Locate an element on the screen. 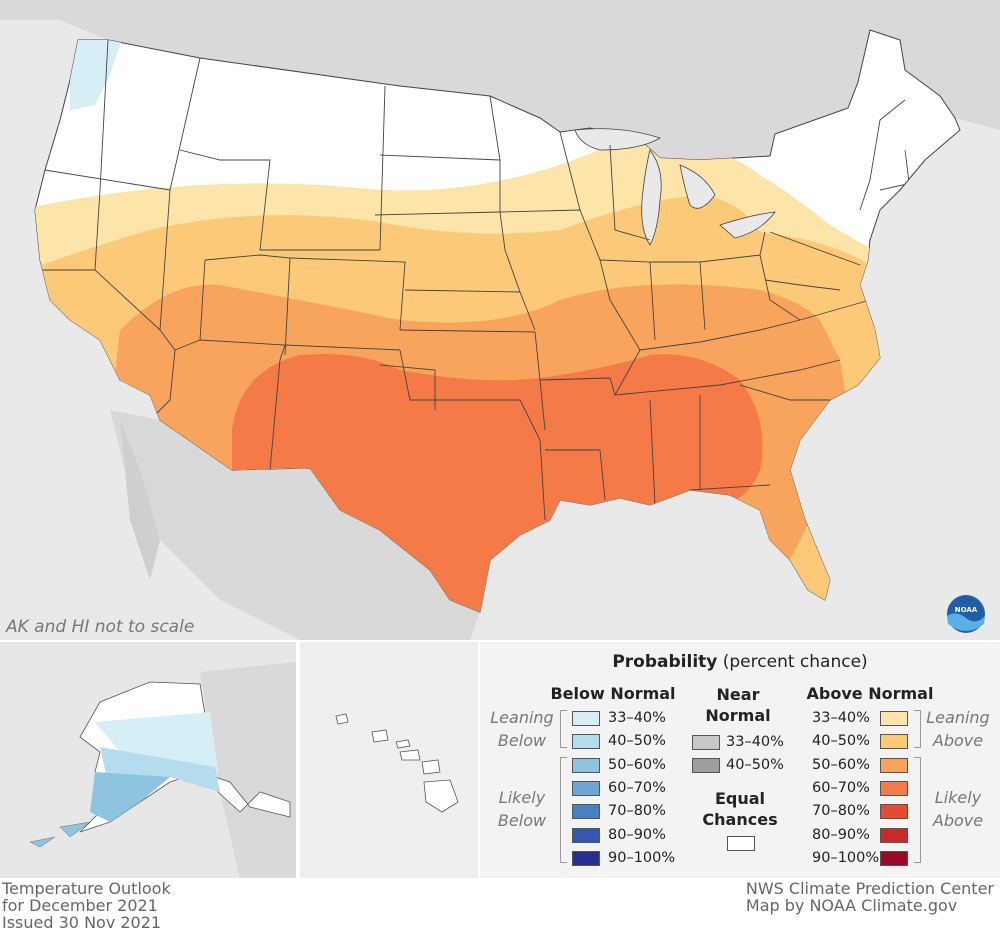 Image resolution: width=1000 pixels, height=938 pixels. above-label-4: 70–80% is located at coordinates (841, 811).